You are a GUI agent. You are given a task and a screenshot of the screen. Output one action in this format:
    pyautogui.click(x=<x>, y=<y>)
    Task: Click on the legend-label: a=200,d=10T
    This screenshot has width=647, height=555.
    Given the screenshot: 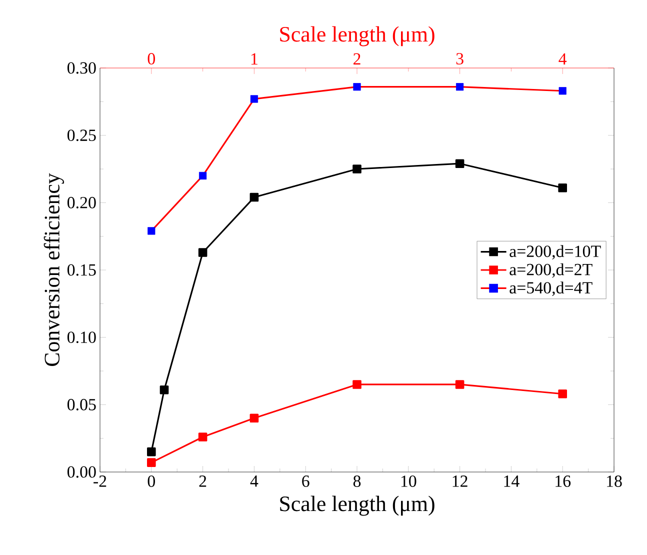 What is the action you would take?
    pyautogui.click(x=555, y=252)
    